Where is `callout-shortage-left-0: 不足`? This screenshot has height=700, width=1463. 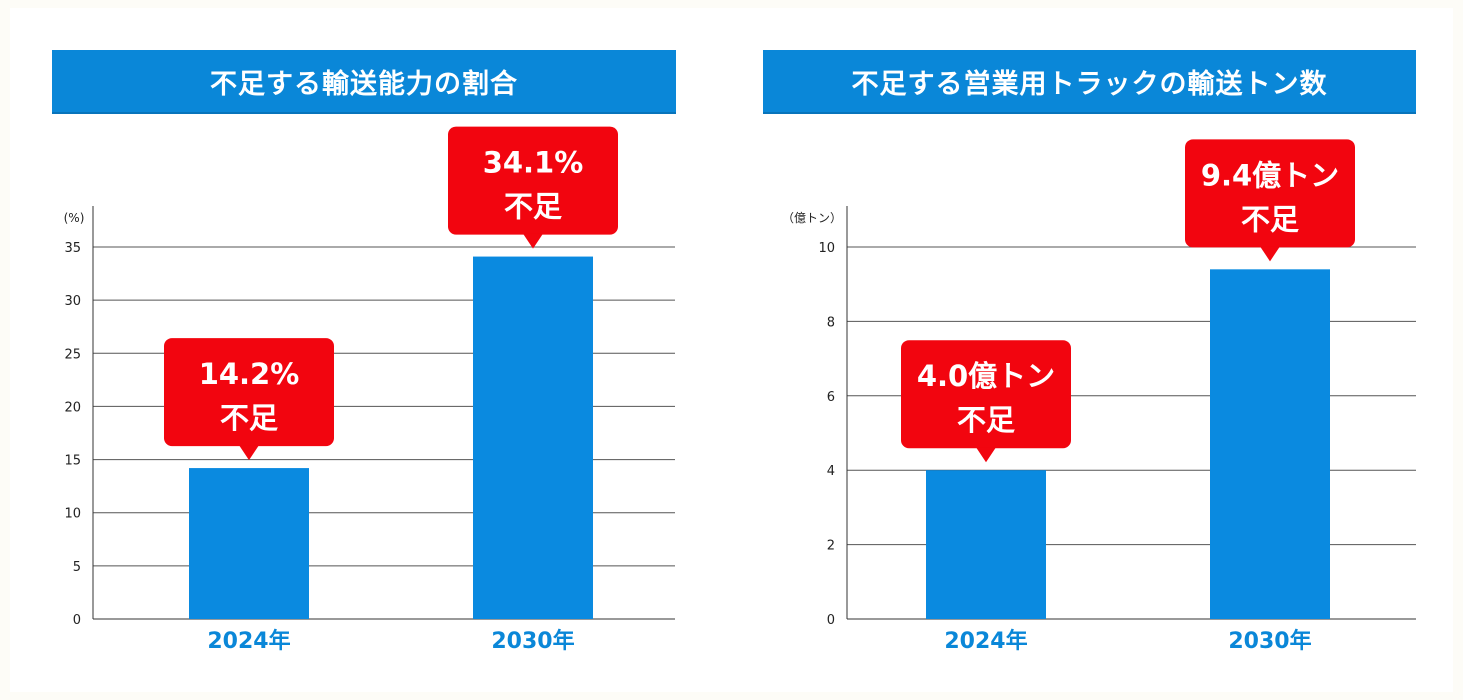 callout-shortage-left-0: 不足 is located at coordinates (249, 418).